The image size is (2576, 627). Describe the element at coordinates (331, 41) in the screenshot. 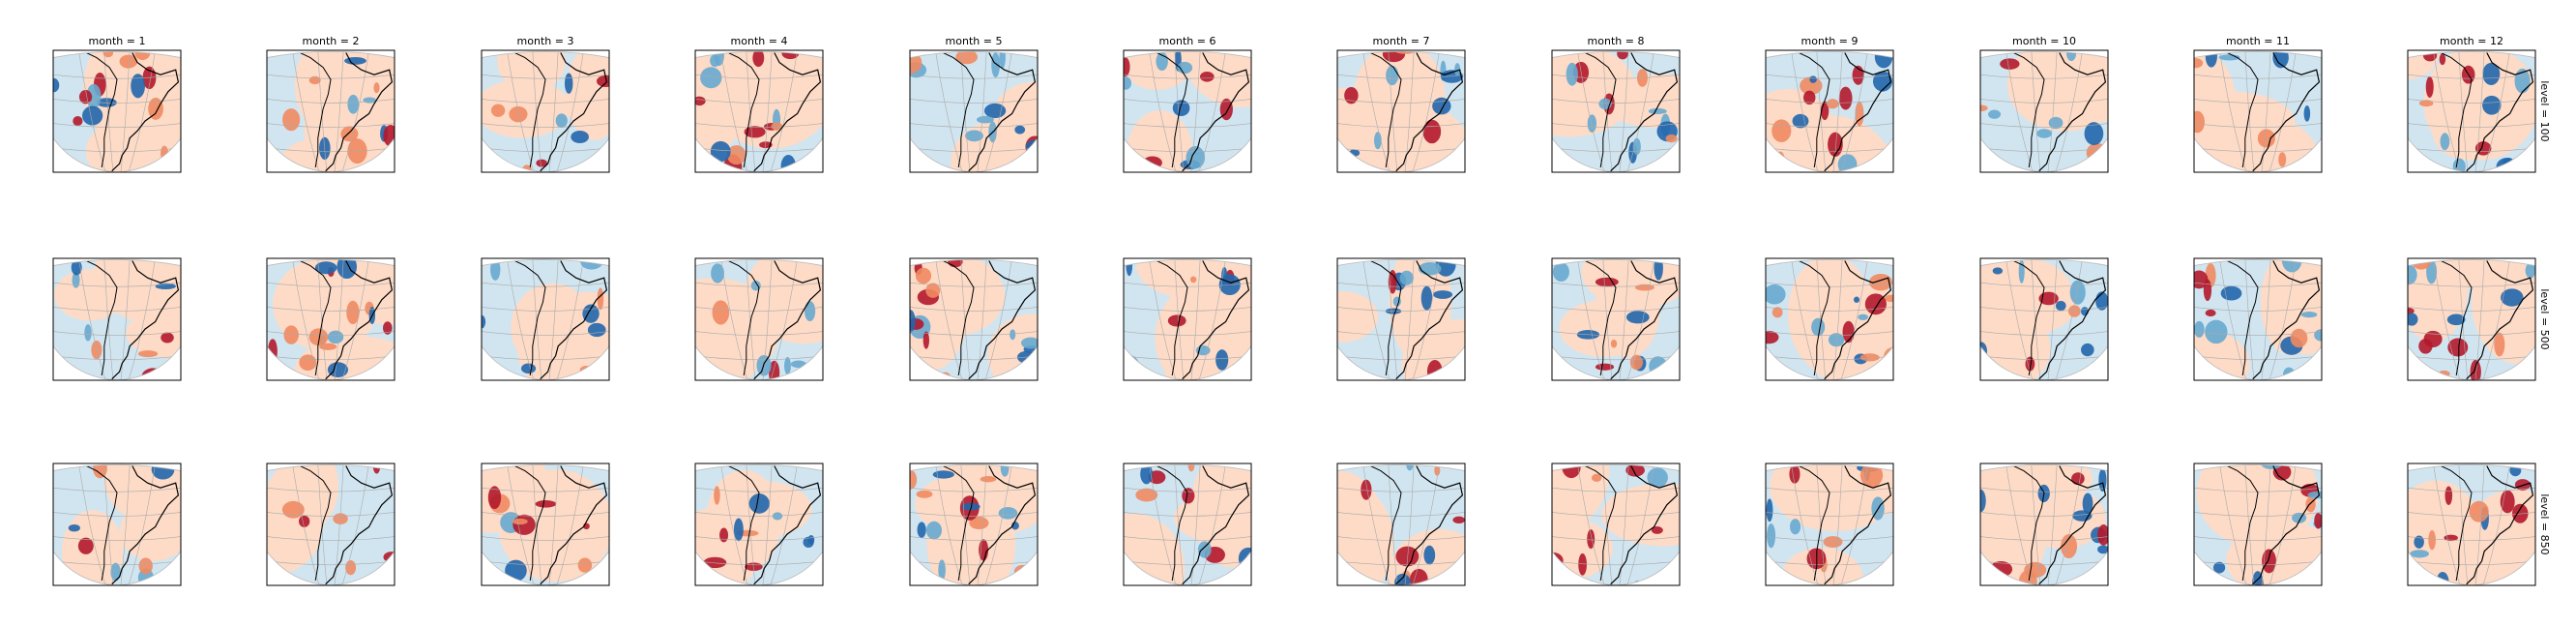

I see `column-title: month = 2` at that location.